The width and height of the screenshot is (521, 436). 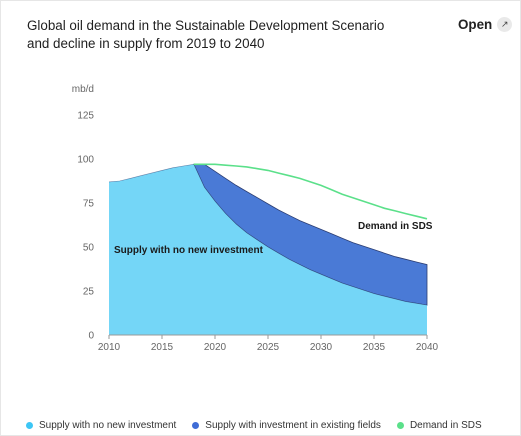 What do you see at coordinates (310, 191) in the screenshot?
I see `line-demand-sds` at bounding box center [310, 191].